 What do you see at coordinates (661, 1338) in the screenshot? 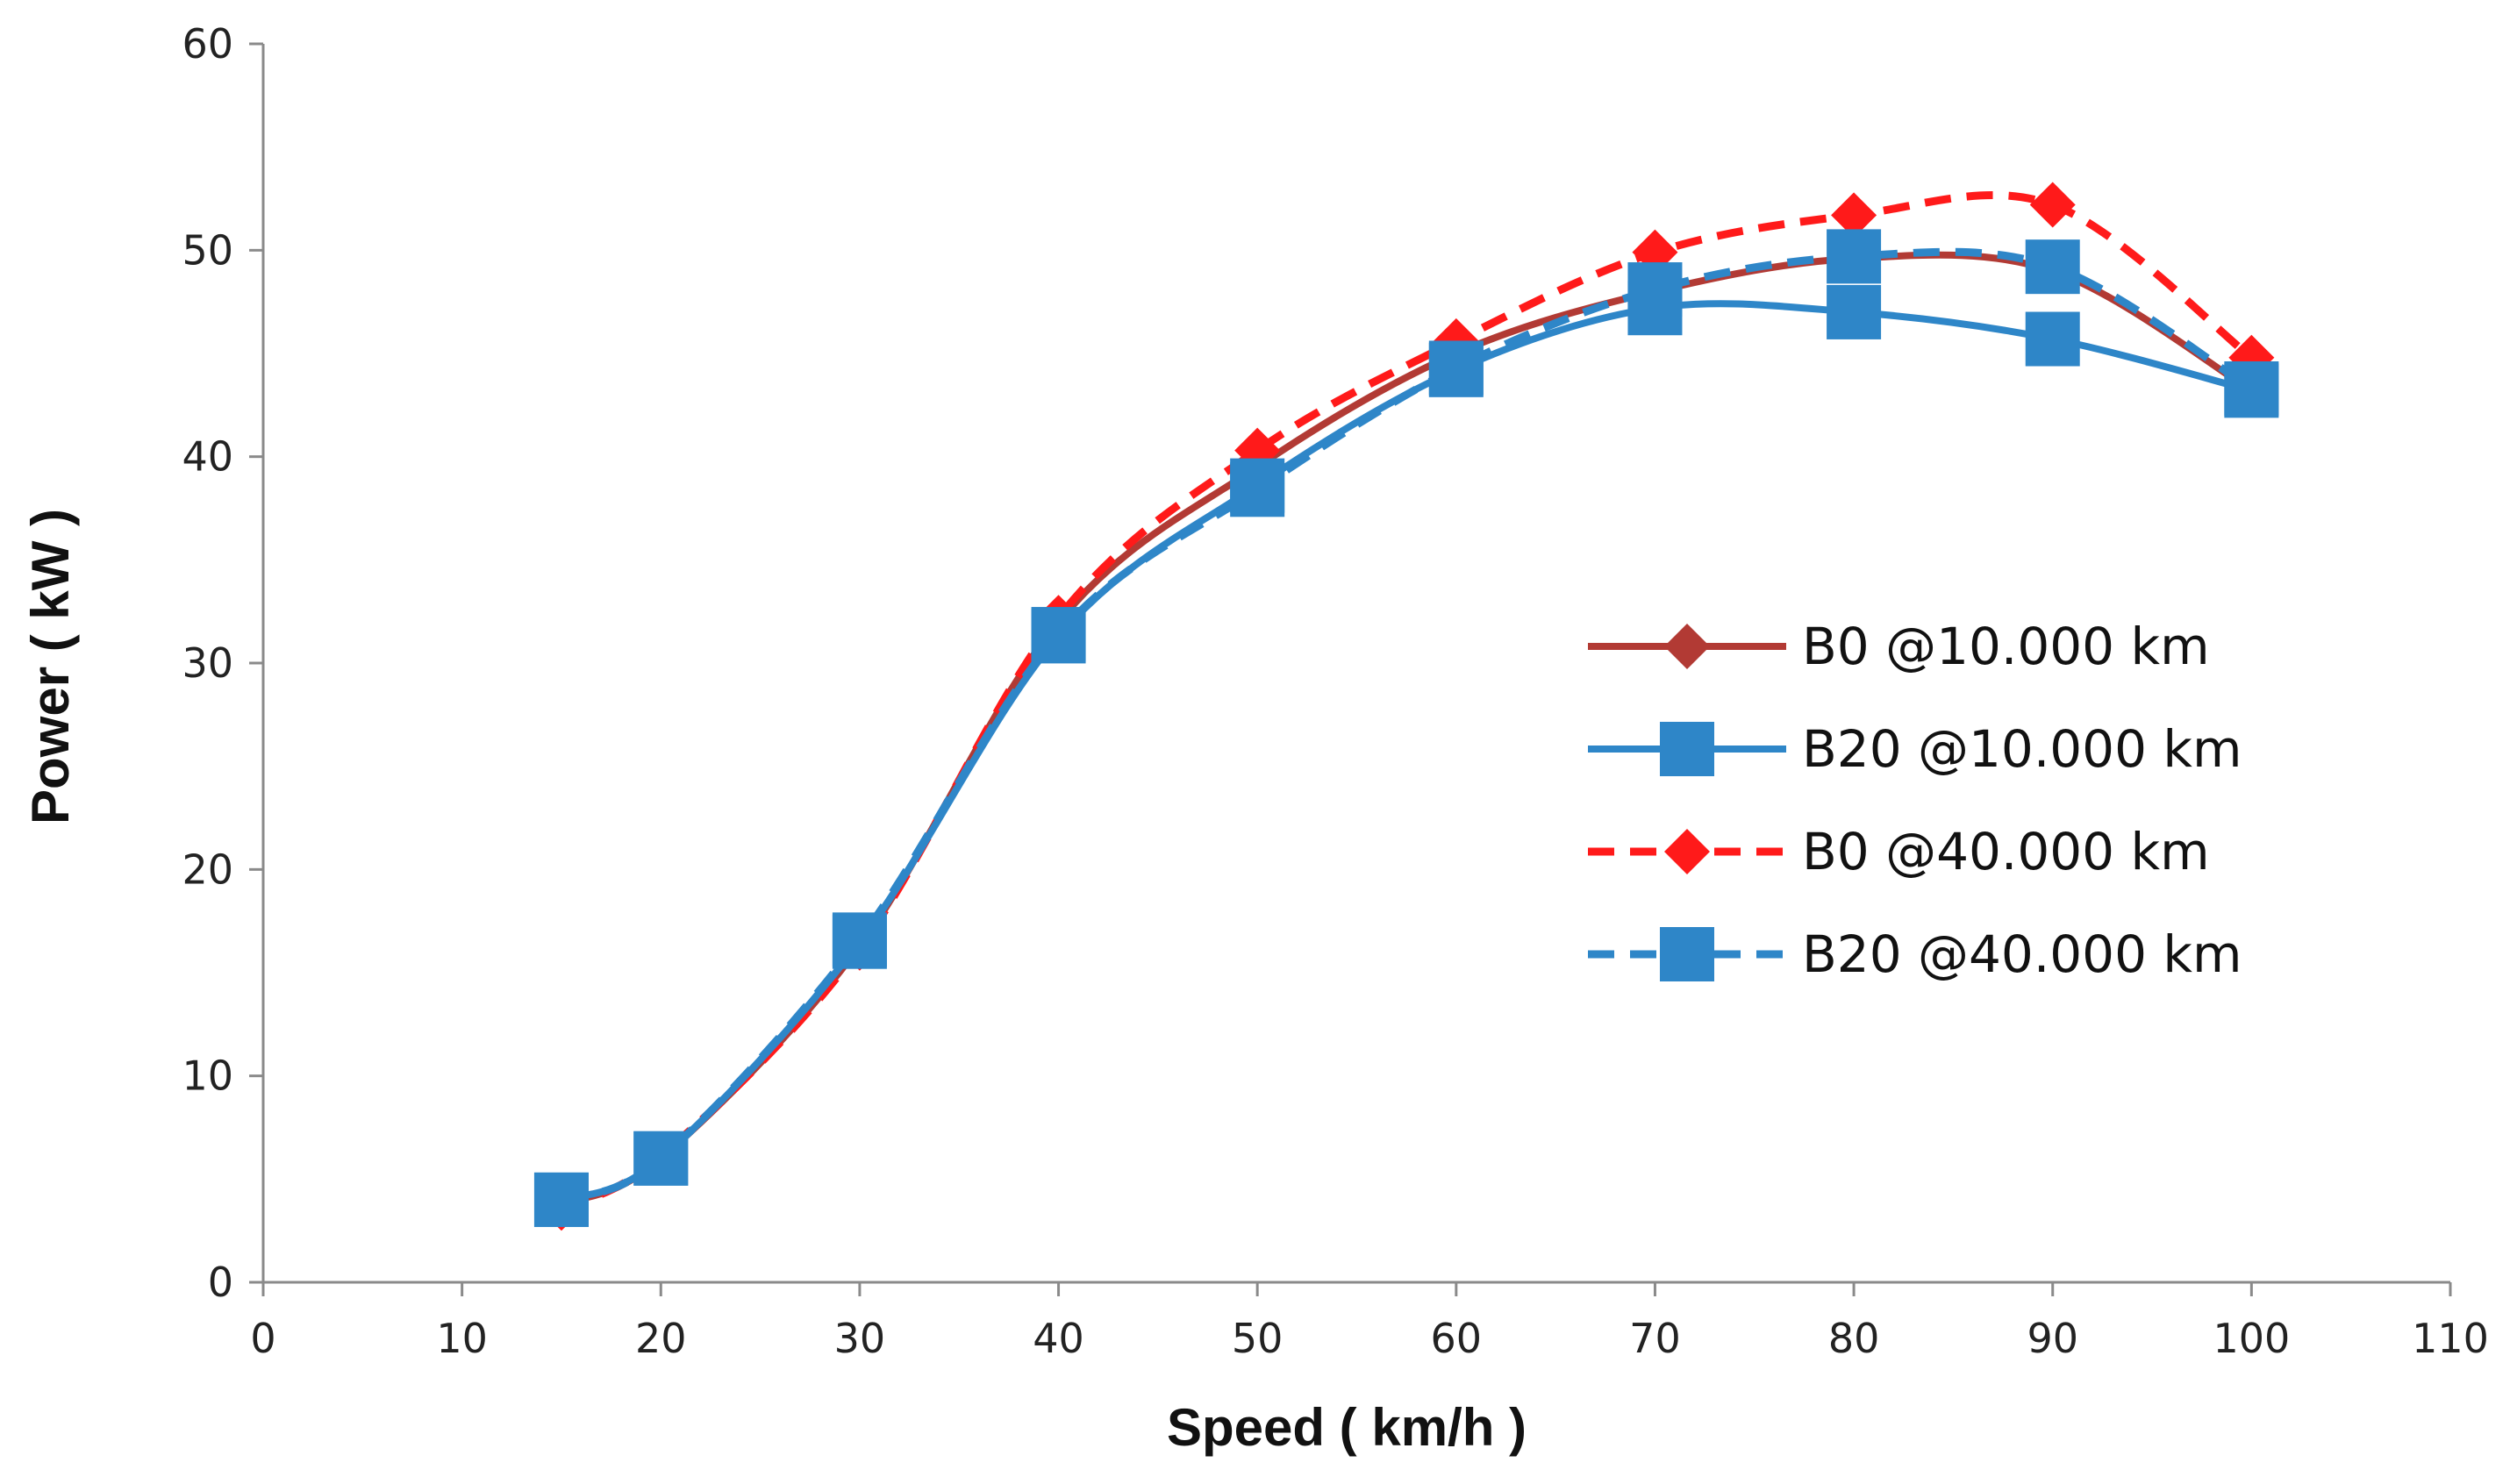
I see `x-tick-label: 20` at bounding box center [661, 1338].